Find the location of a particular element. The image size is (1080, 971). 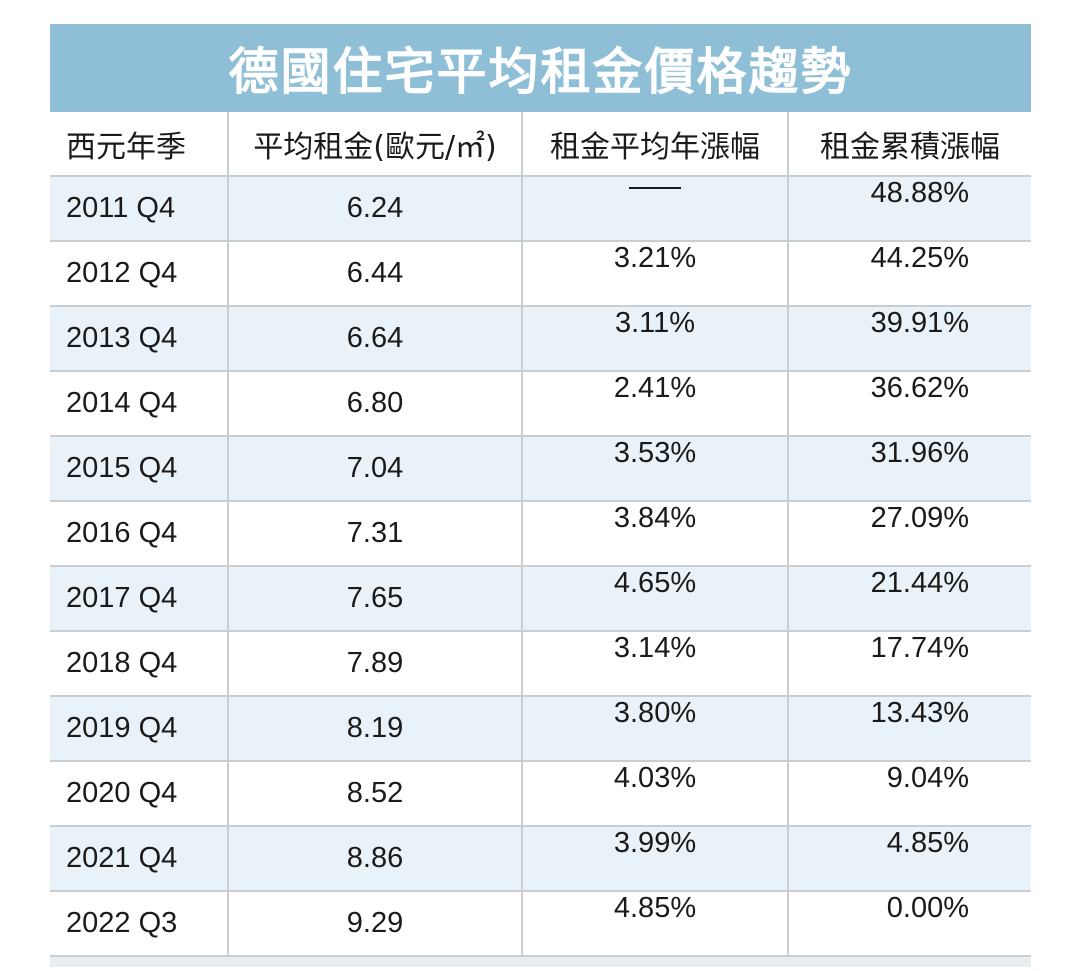

table-row: 2016 Q4 7.31 3.84% 27.09% is located at coordinates (540, 533).